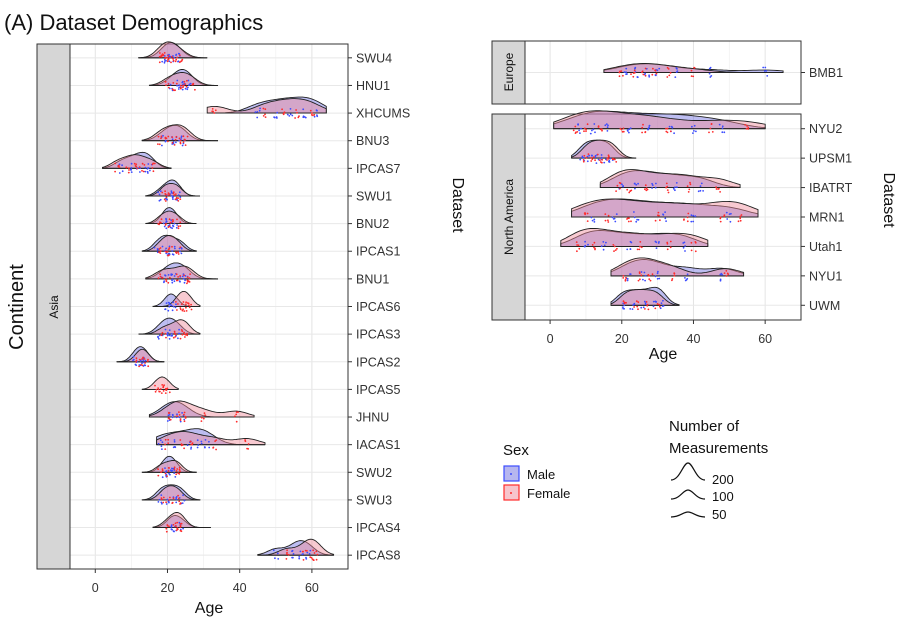 This screenshot has height=623, width=909. What do you see at coordinates (704, 426) in the screenshot?
I see `count-legend-title-line1: Number of` at bounding box center [704, 426].